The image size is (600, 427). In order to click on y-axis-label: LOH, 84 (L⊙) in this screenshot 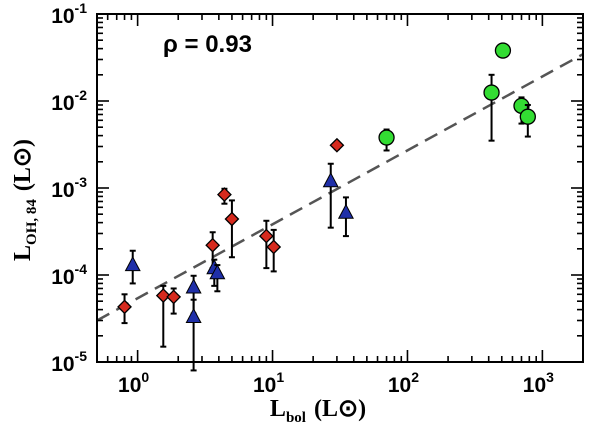, I will do `click(25, 200)`.